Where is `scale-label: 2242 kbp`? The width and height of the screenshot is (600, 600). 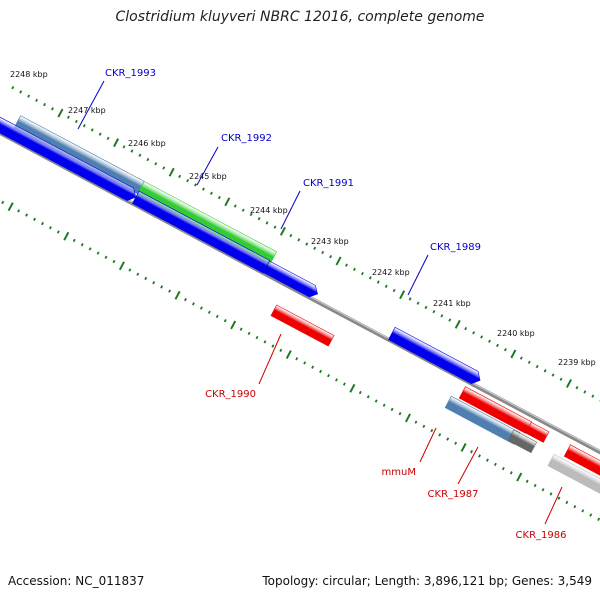
scale-label: 2242 kbp is located at coordinates (391, 272).